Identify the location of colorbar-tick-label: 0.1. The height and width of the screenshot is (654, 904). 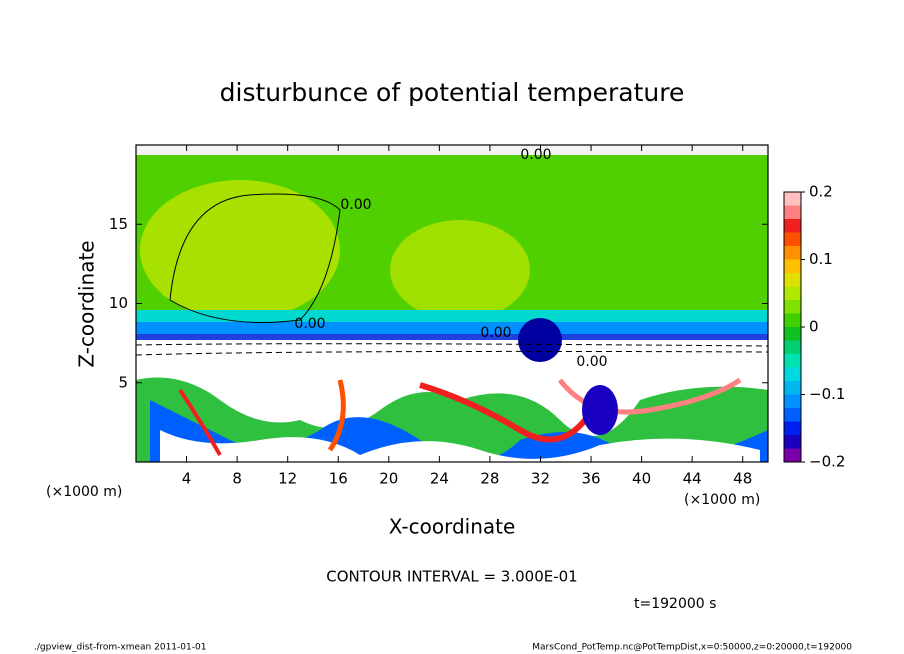
(821, 259).